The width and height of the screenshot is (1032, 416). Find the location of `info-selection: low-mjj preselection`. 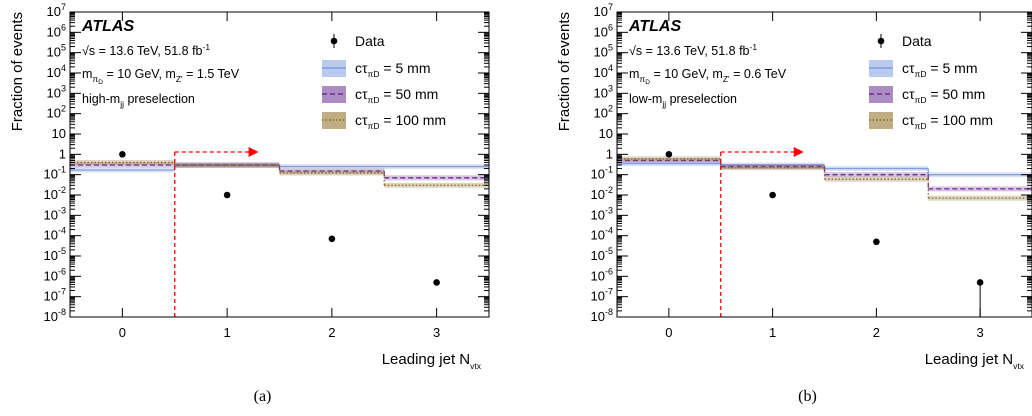

info-selection: low-mjj preselection is located at coordinates (683, 100).